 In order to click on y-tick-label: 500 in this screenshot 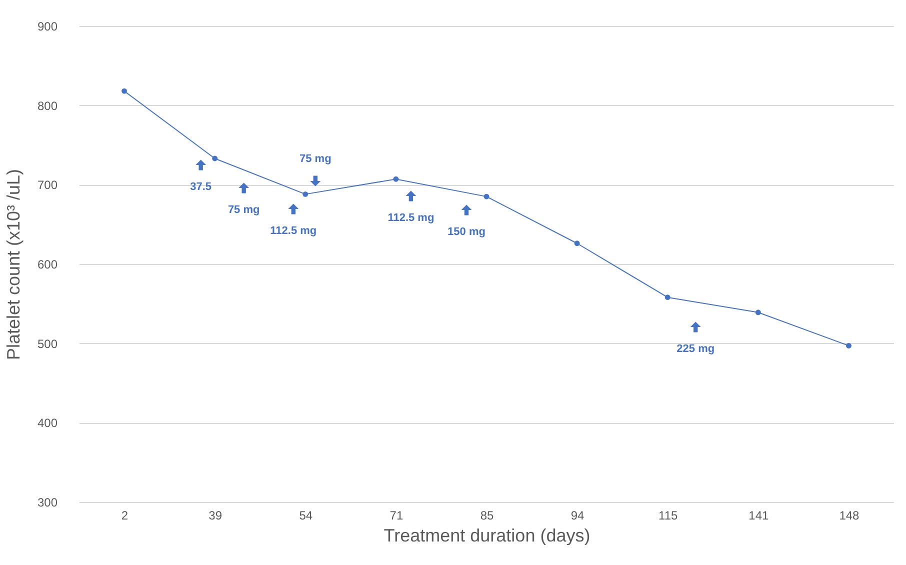, I will do `click(47, 343)`.